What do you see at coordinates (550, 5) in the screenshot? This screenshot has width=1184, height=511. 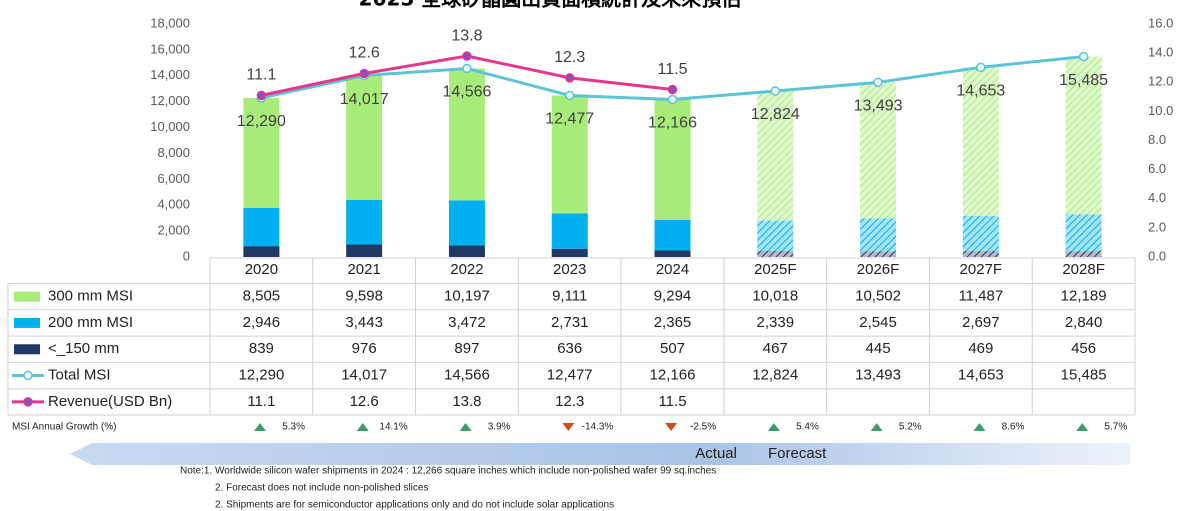 I see `chart-title: 2025 全球矽晶圓出貨面積統計及未來預估` at bounding box center [550, 5].